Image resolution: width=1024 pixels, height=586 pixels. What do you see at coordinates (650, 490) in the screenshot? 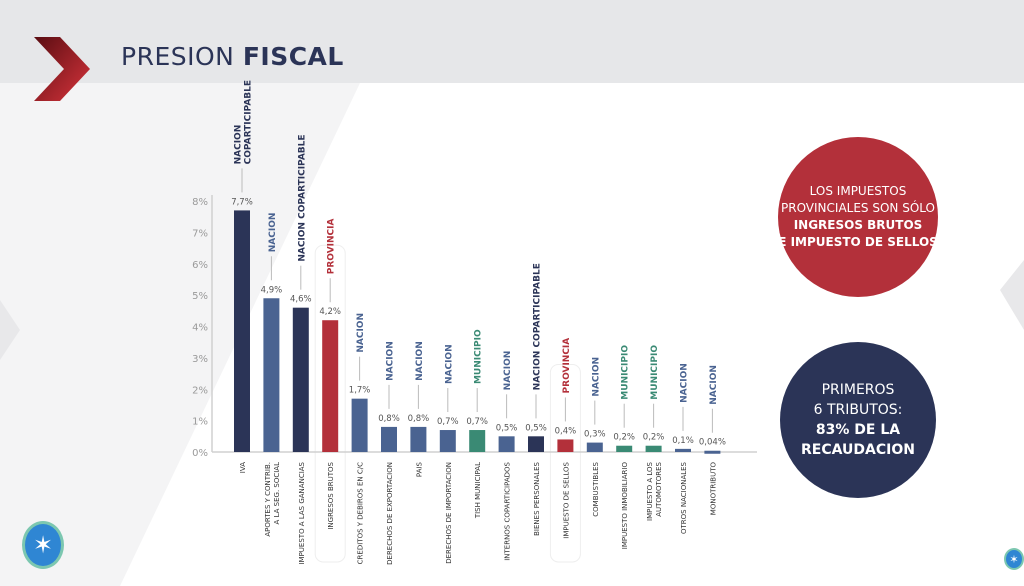
I see `category-label: IMPUESTO A LOS` at bounding box center [650, 490].